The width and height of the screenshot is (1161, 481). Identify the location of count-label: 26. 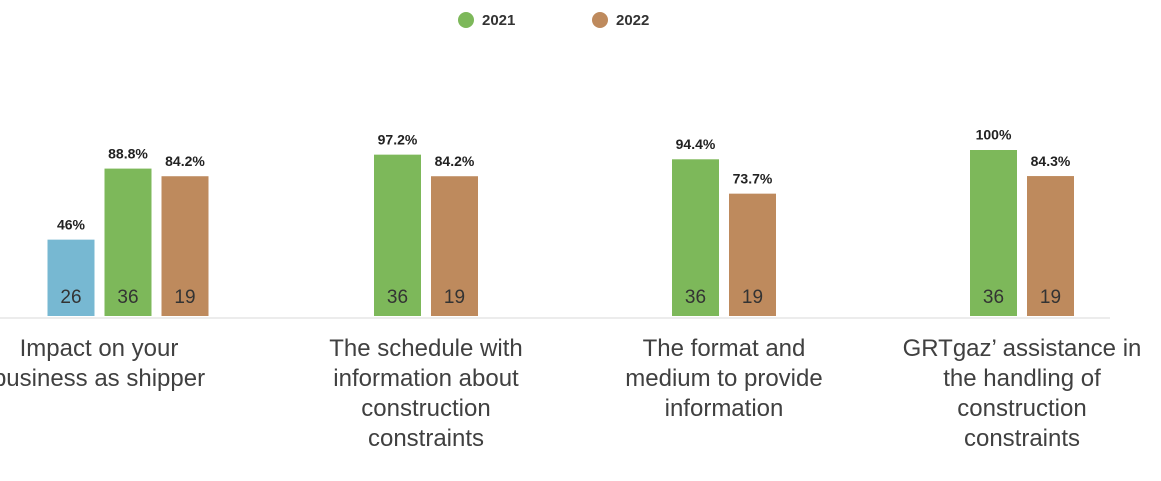
(70, 297).